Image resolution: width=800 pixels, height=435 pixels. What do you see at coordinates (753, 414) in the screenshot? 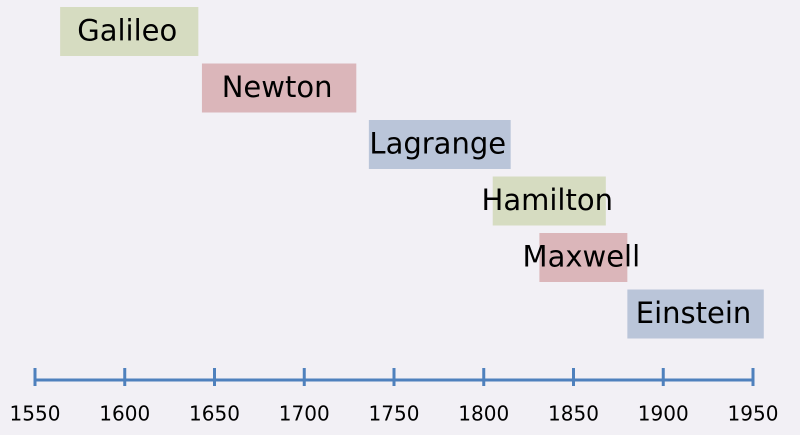
I see `x-tick-label: 1950` at bounding box center [753, 414].